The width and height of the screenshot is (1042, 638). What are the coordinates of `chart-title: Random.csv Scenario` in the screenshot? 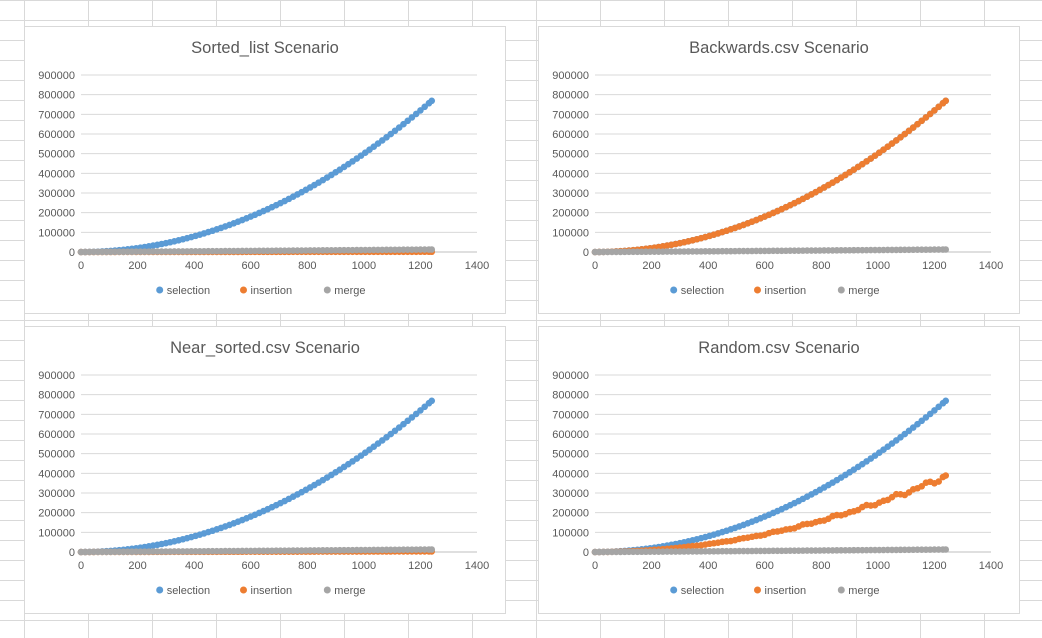 It's located at (778, 348).